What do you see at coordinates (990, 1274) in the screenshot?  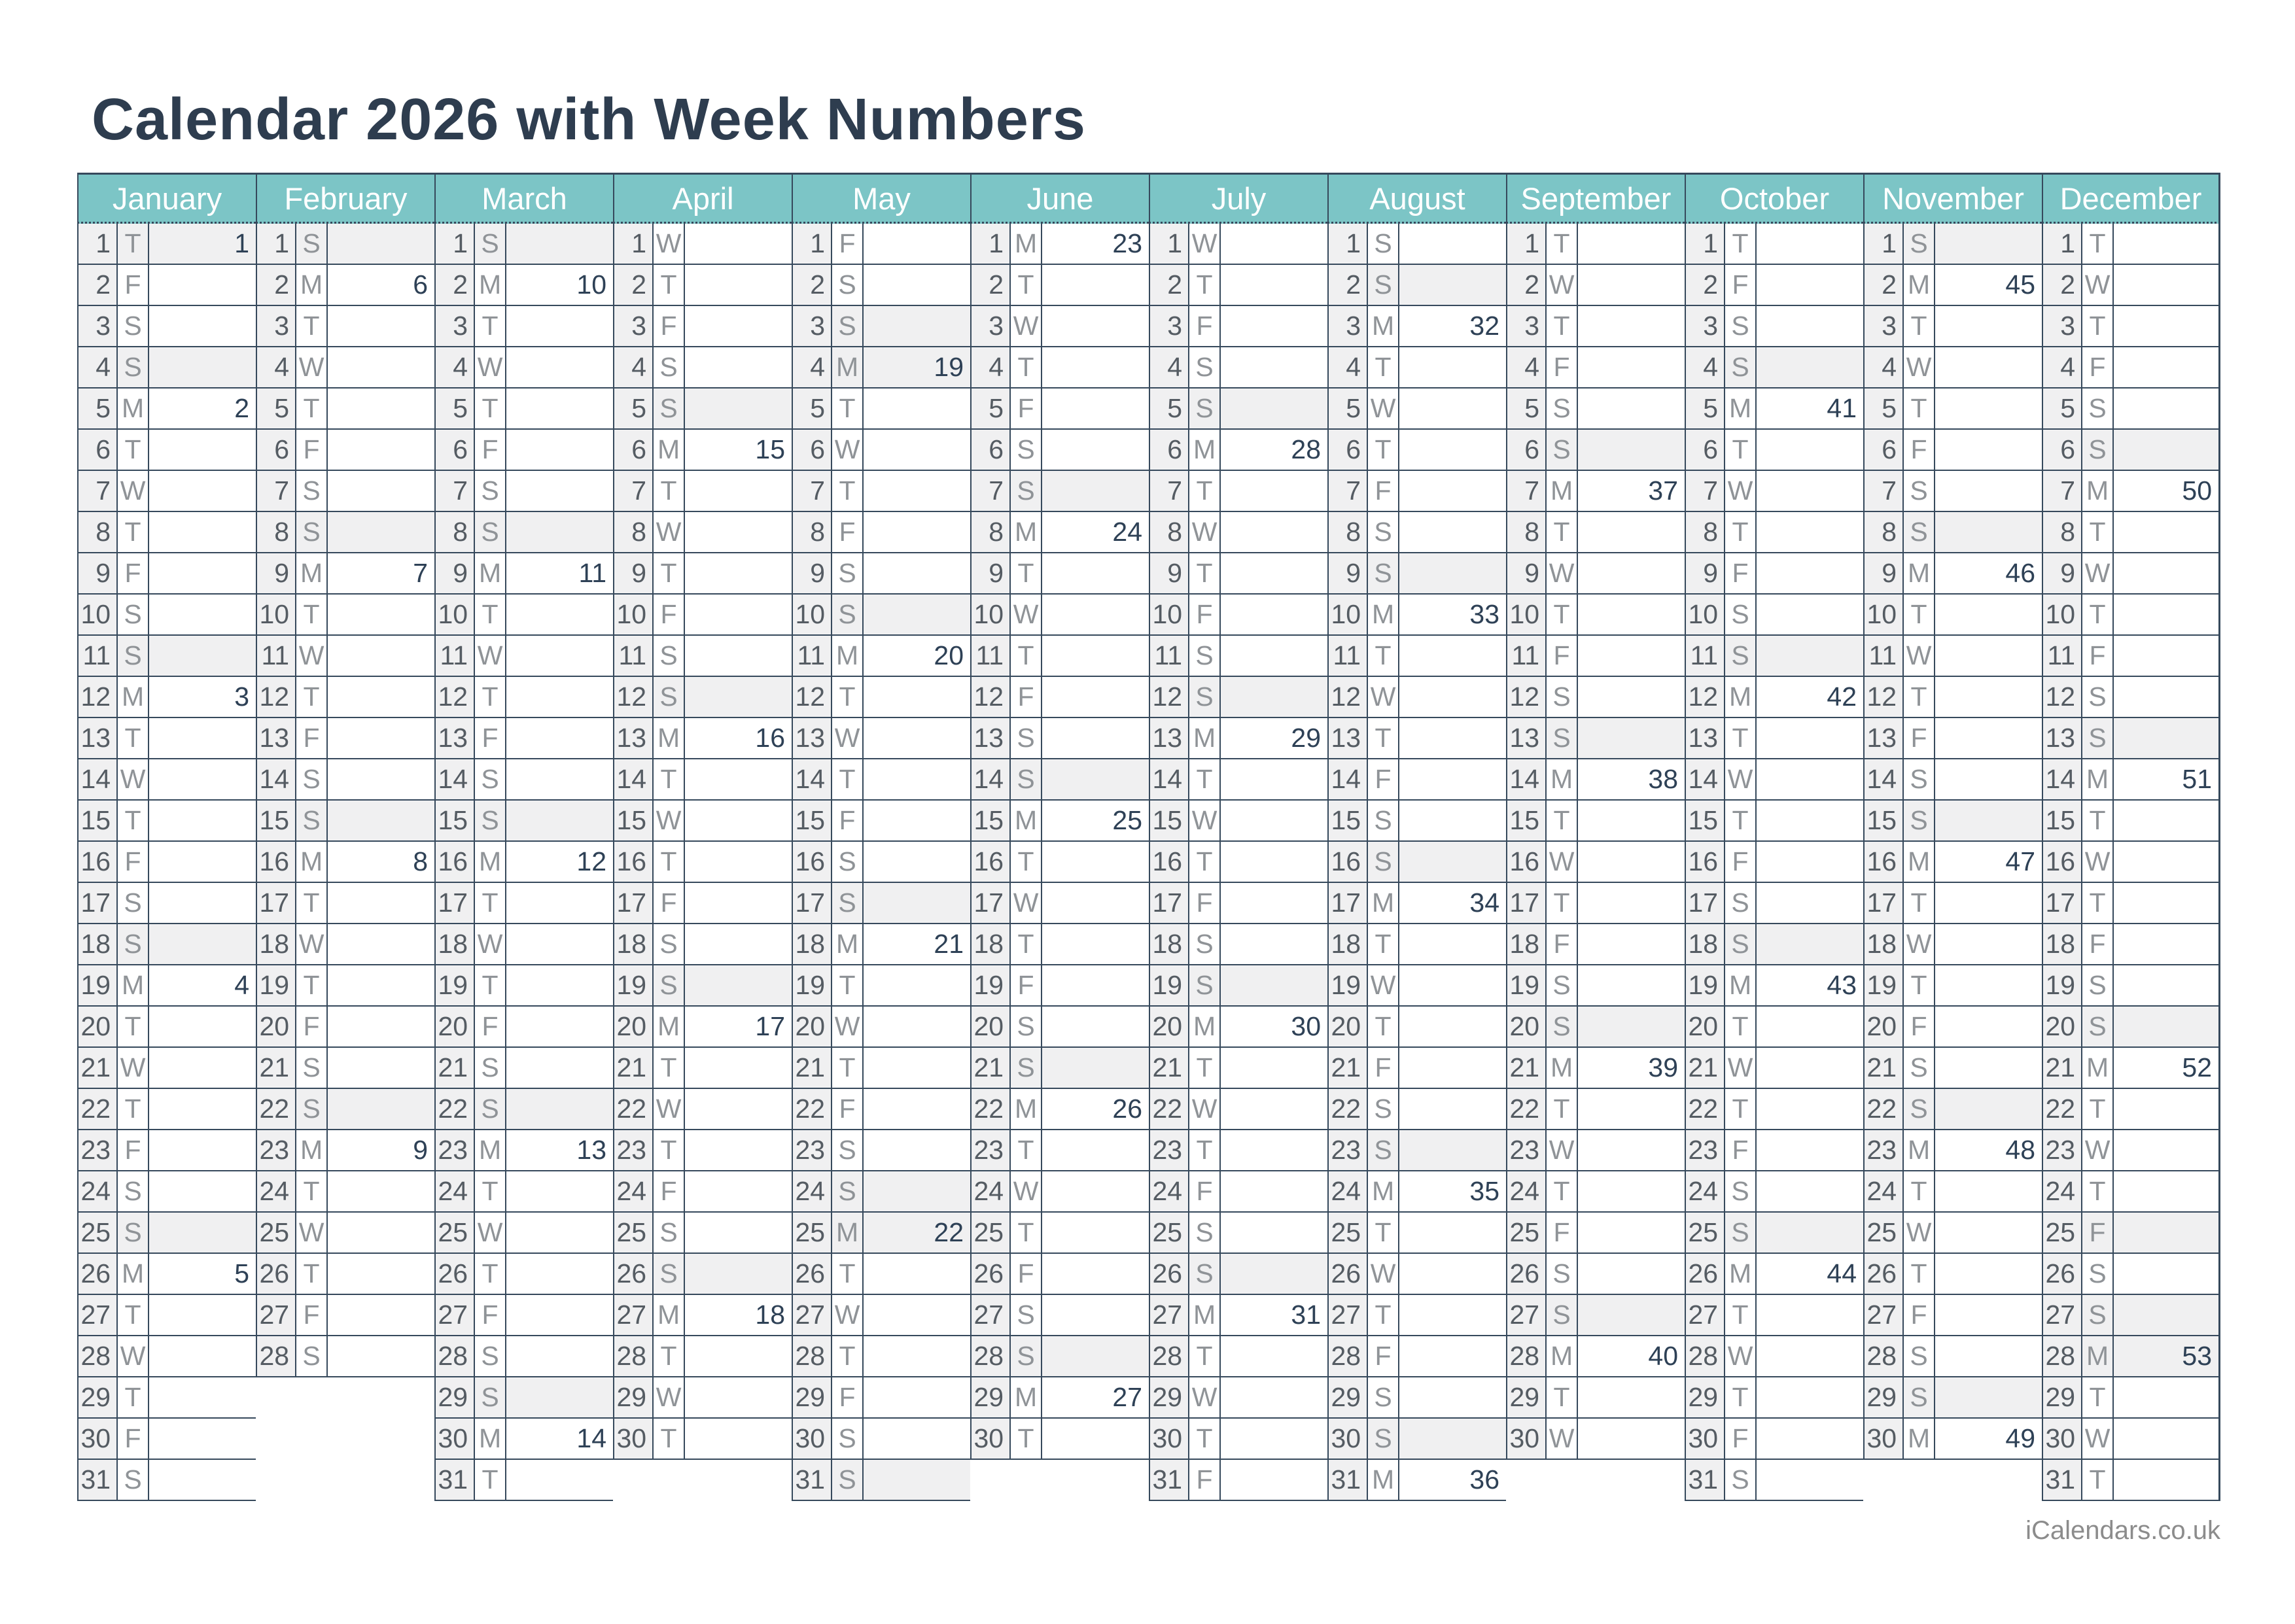 I see `day-number-cell: 26` at bounding box center [990, 1274].